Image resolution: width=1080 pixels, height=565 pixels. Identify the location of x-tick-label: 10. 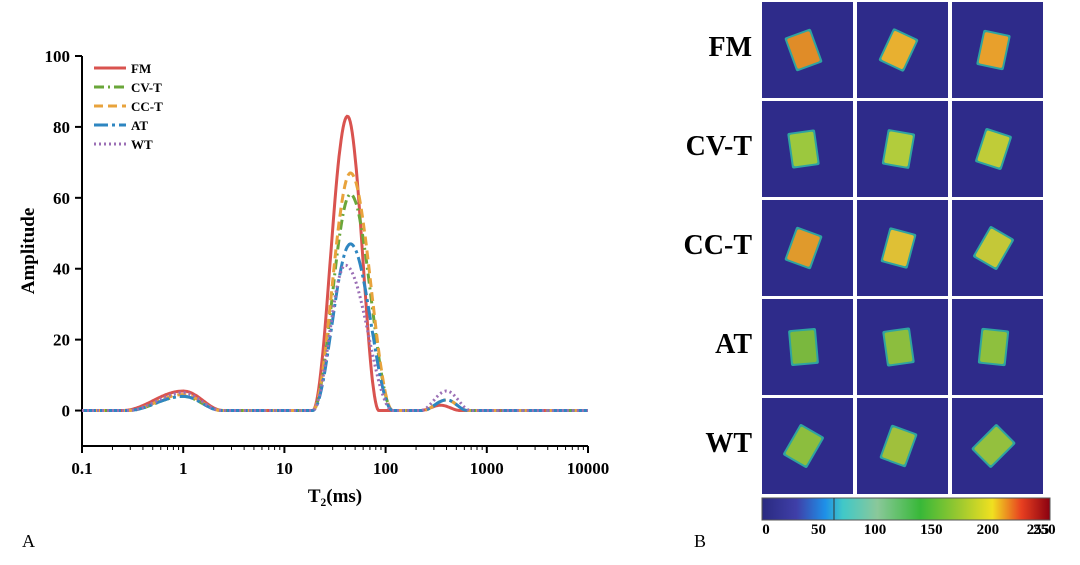
(284, 468).